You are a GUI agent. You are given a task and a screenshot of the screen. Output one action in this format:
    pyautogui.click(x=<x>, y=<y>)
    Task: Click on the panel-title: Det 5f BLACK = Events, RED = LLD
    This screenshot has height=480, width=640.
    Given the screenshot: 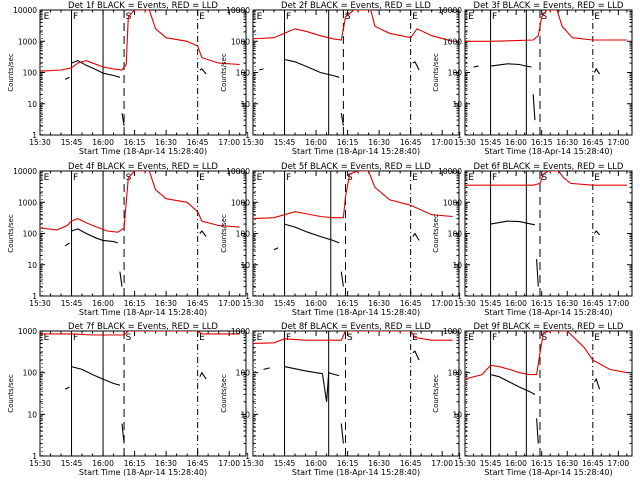 What is the action you would take?
    pyautogui.click(x=356, y=167)
    